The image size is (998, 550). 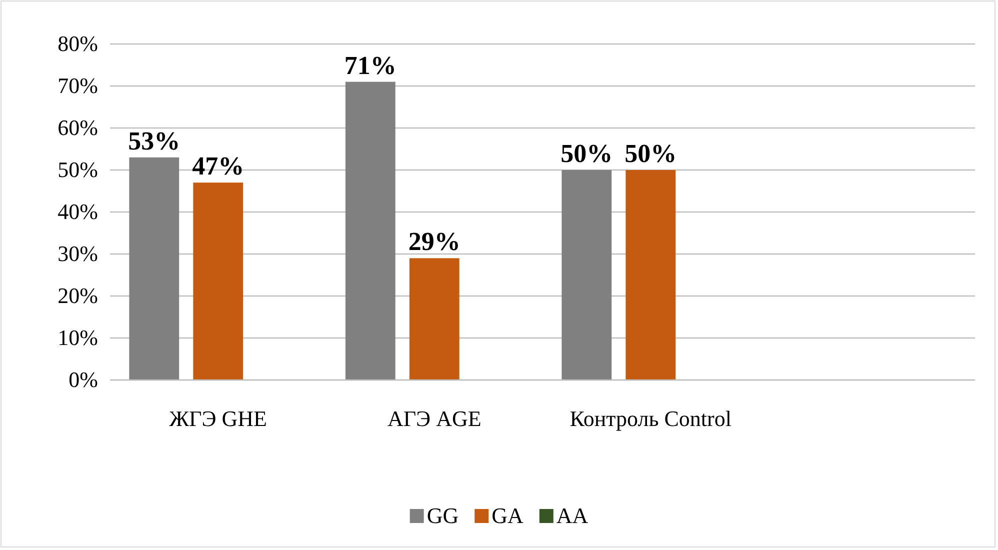 What do you see at coordinates (370, 65) in the screenshot?
I see `data-label: 71%` at bounding box center [370, 65].